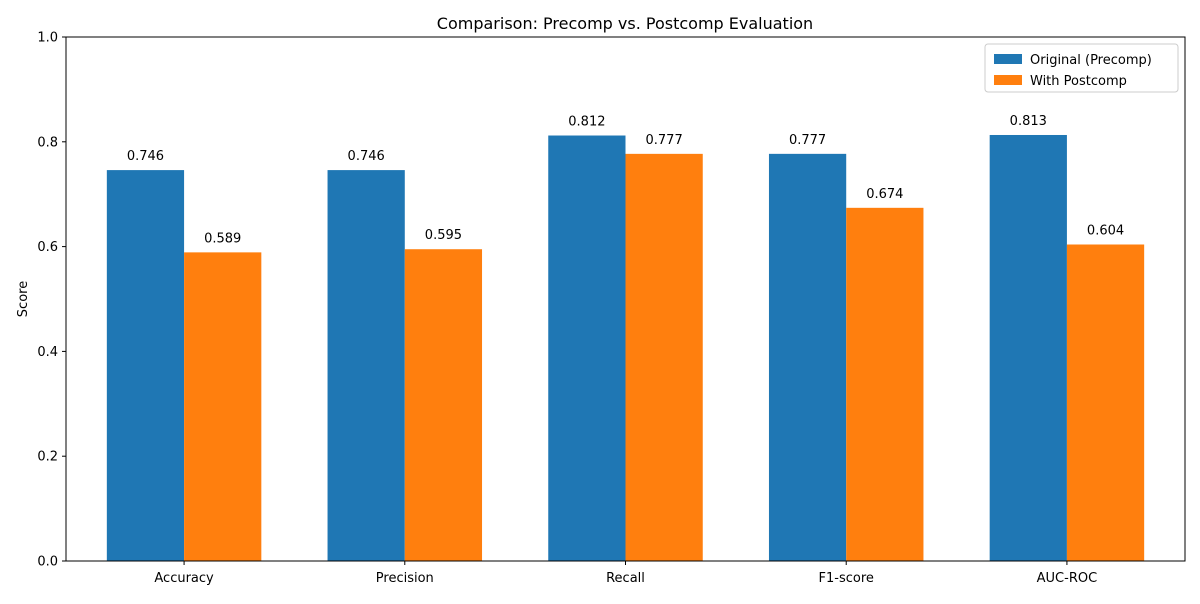  What do you see at coordinates (47, 38) in the screenshot?
I see `y-tick-label: 1.0` at bounding box center [47, 38].